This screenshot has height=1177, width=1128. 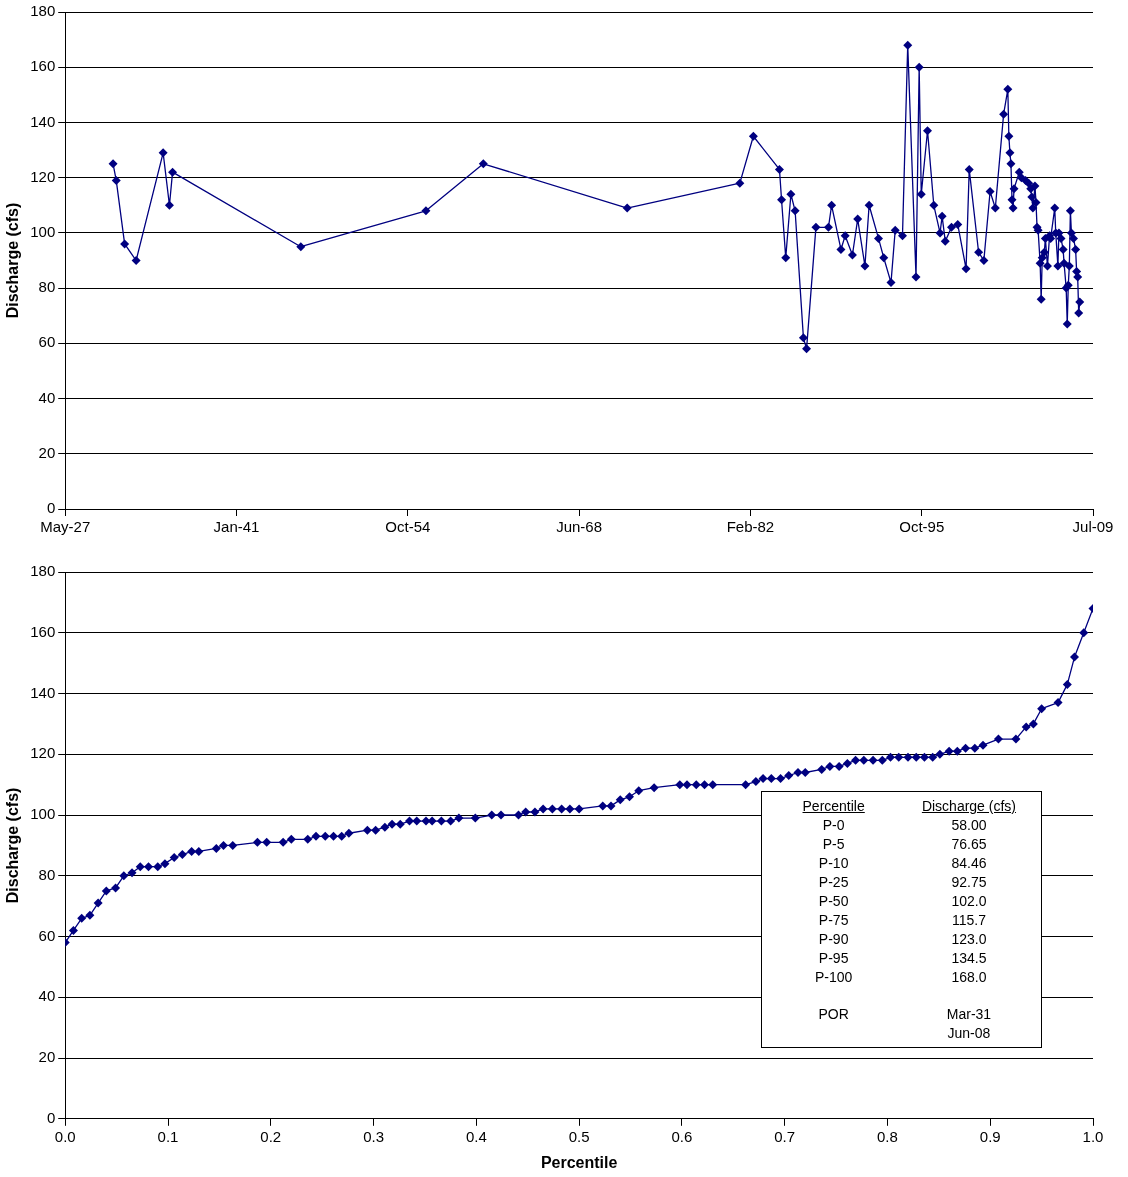 What do you see at coordinates (969, 900) in the screenshot?
I see `annotation: 102.0` at bounding box center [969, 900].